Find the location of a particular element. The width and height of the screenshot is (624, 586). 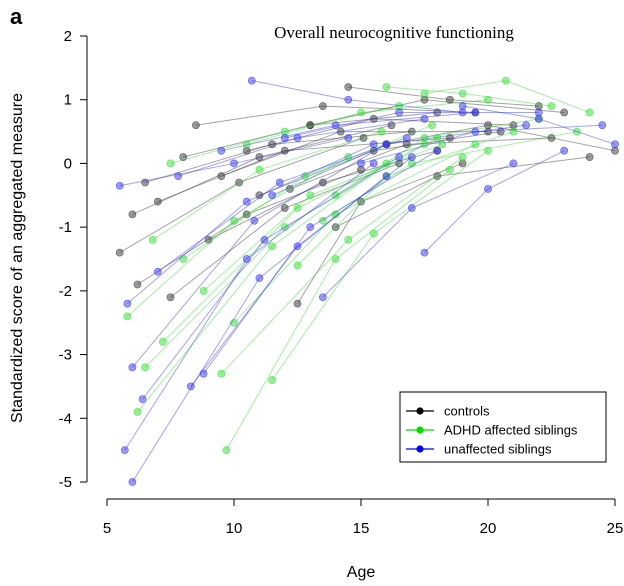

legend-box is located at coordinates (503, 427).